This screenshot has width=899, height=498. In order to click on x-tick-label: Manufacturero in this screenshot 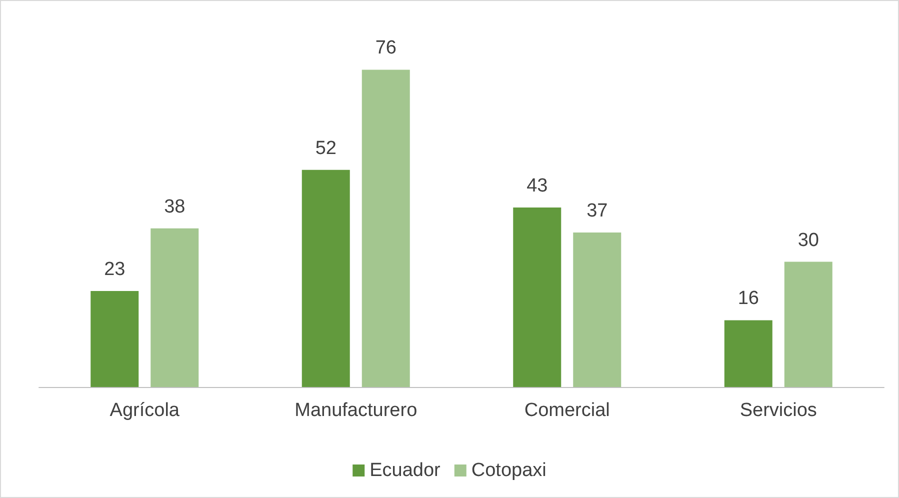, I will do `click(356, 410)`.